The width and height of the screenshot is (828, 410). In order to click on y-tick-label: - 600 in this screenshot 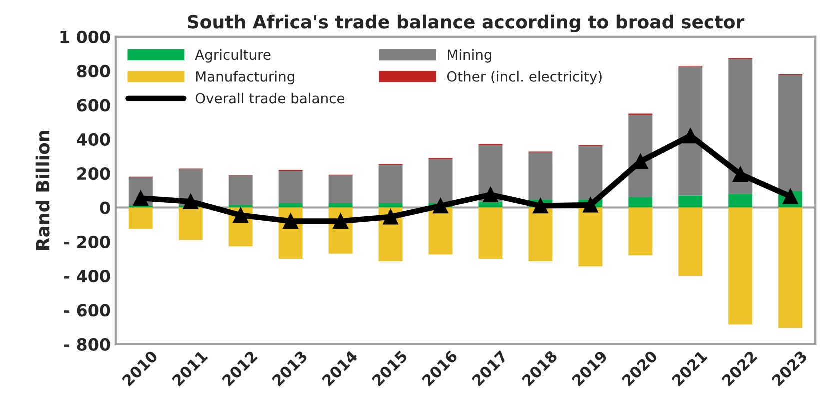, I will do `click(87, 310)`.